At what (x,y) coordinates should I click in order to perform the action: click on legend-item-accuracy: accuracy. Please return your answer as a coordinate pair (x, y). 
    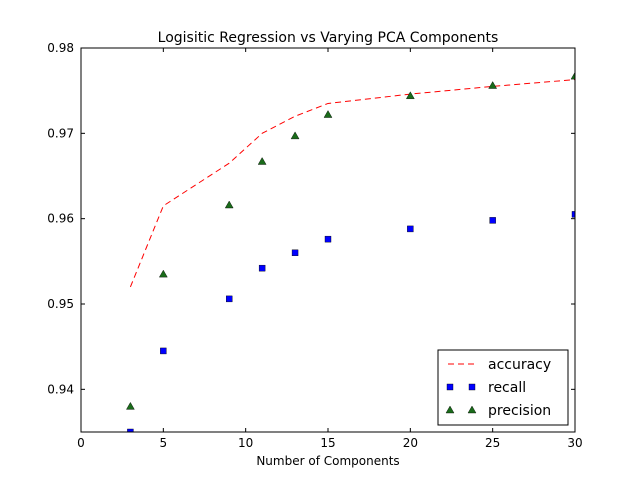
    Looking at the image, I should click on (499, 365).